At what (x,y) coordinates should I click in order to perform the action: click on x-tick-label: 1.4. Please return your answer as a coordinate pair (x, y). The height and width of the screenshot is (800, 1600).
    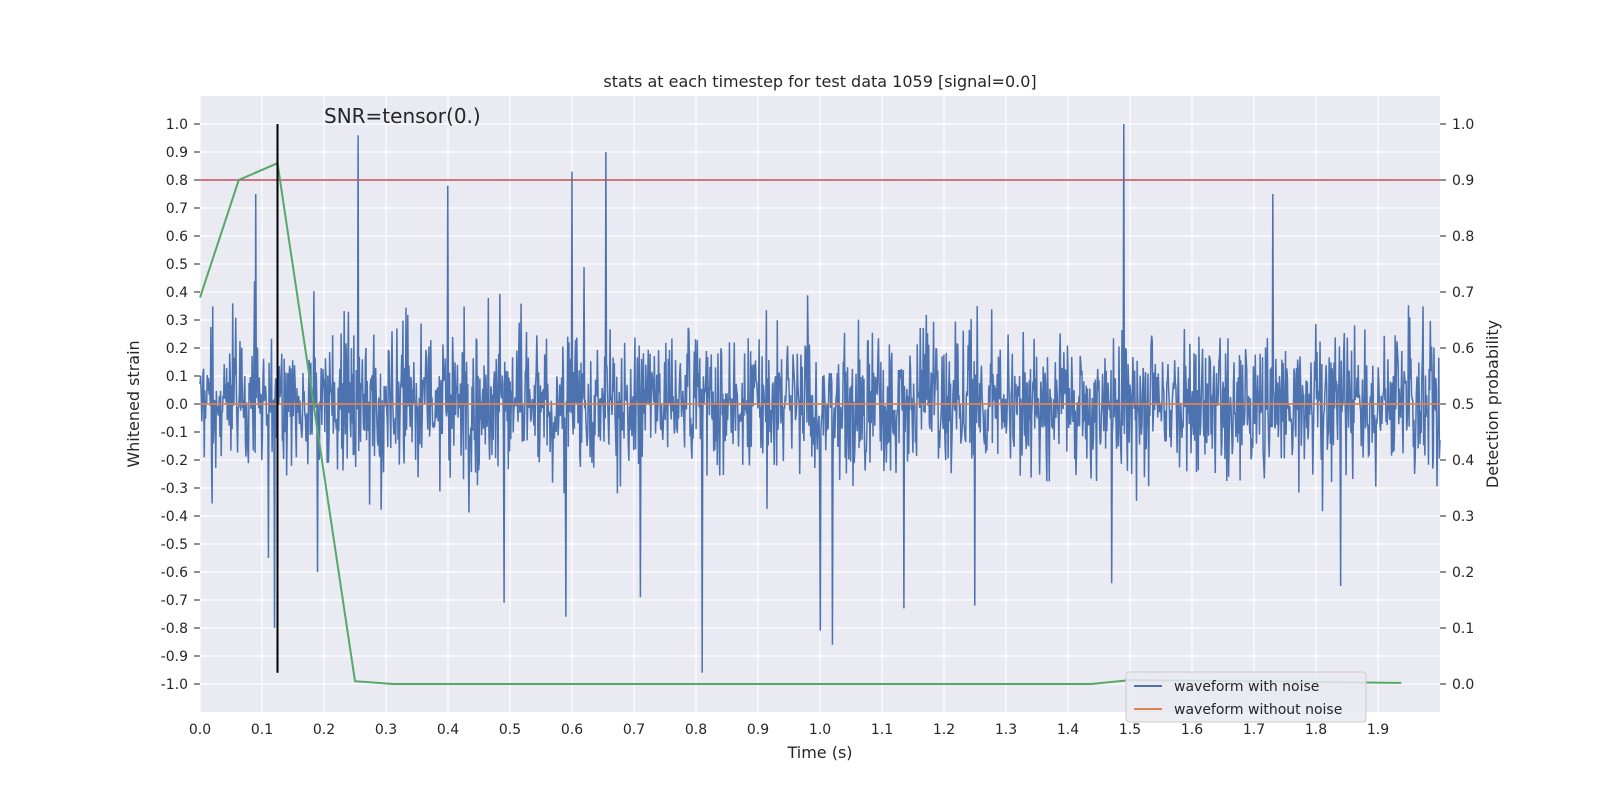
    Looking at the image, I should click on (1068, 730).